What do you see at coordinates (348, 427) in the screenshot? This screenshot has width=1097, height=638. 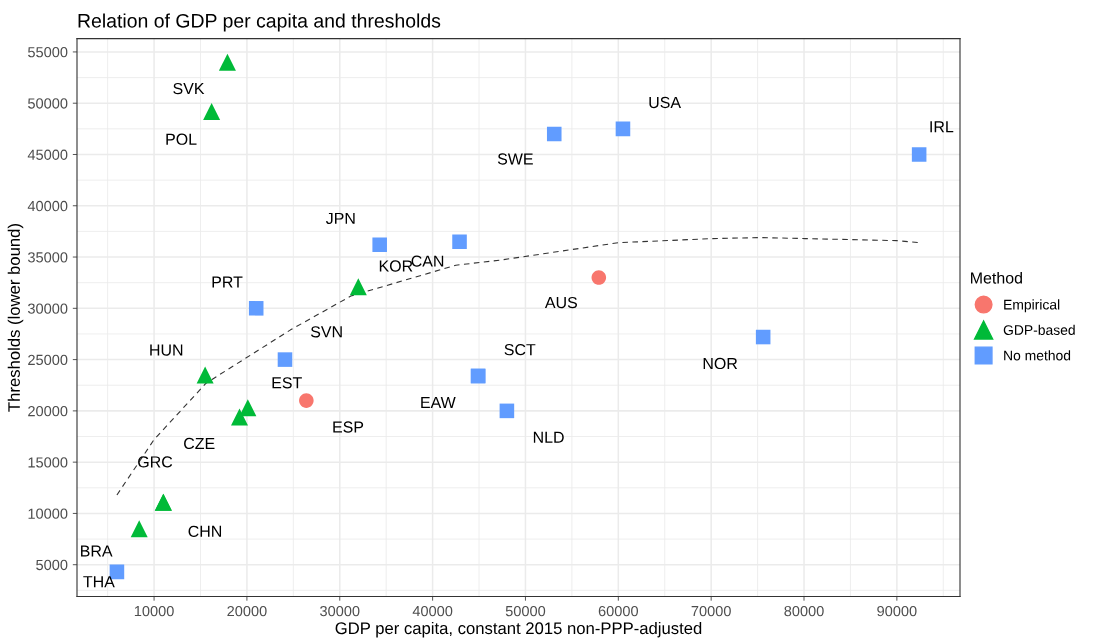 I see `data-label: ESP` at bounding box center [348, 427].